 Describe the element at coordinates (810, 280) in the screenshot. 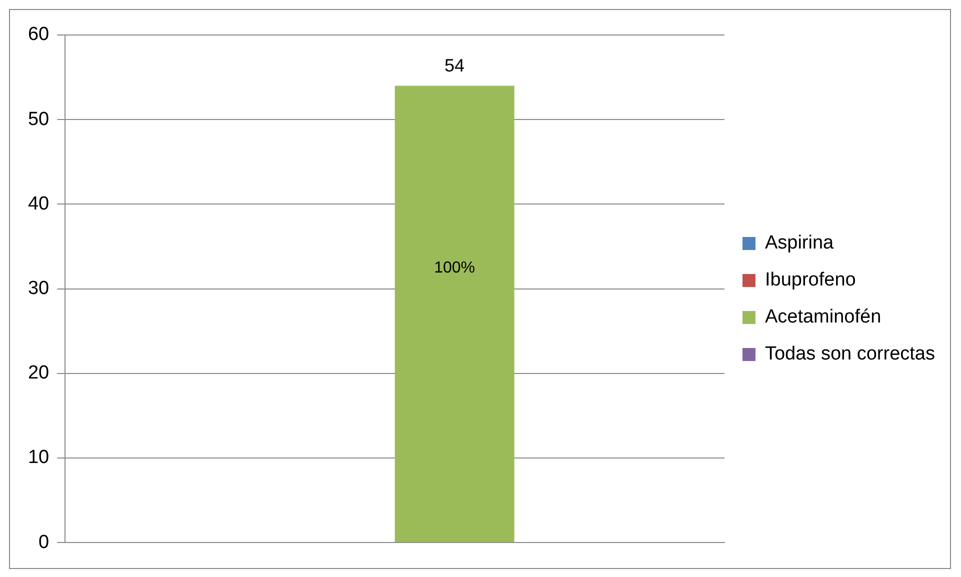

I see `legend-label: Ibuprofeno` at that location.